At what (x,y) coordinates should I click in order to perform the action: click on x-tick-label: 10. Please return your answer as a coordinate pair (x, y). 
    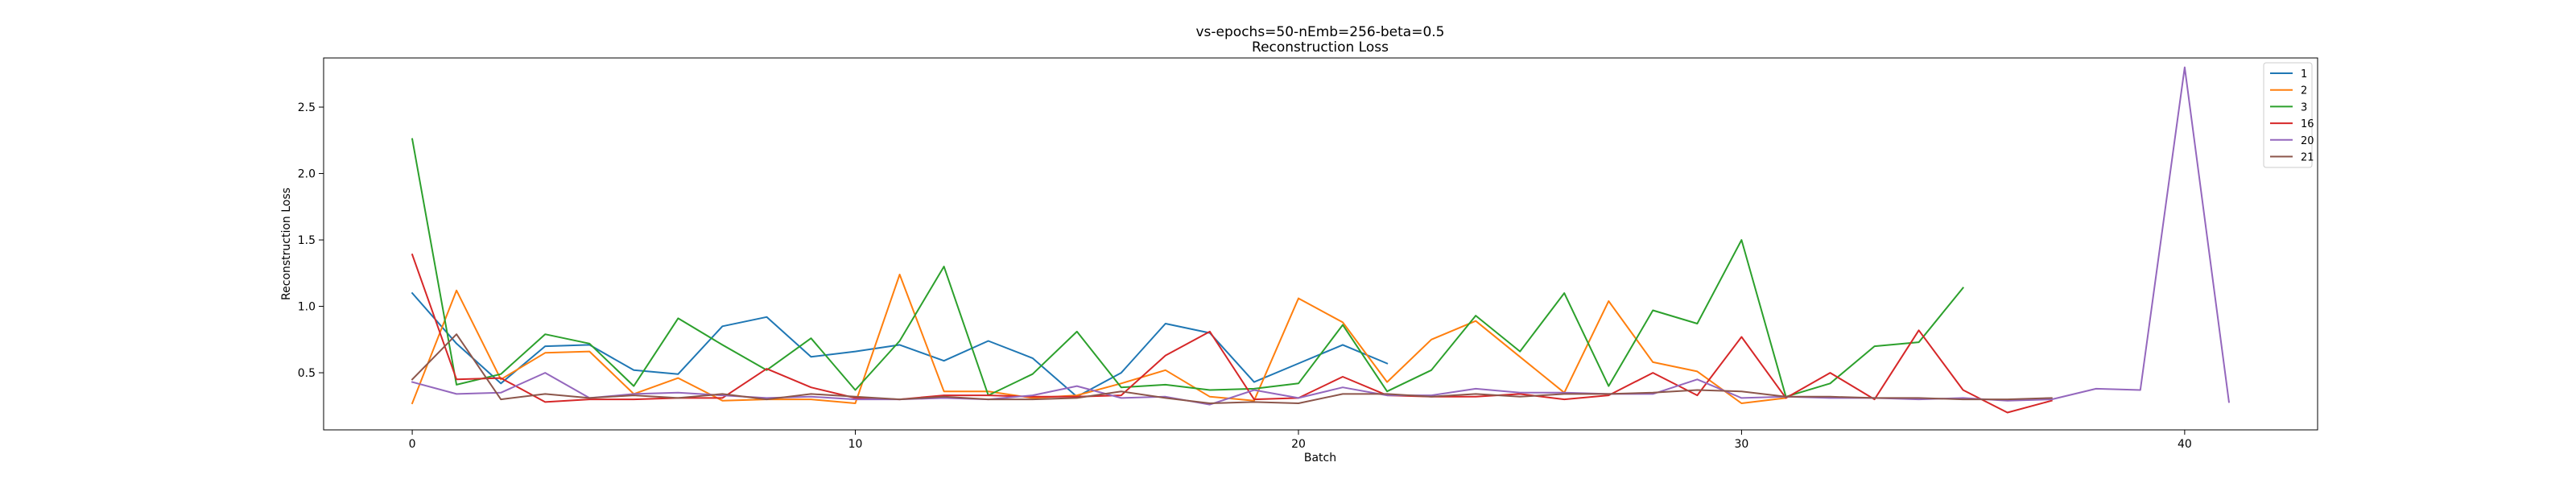
    Looking at the image, I should click on (855, 444).